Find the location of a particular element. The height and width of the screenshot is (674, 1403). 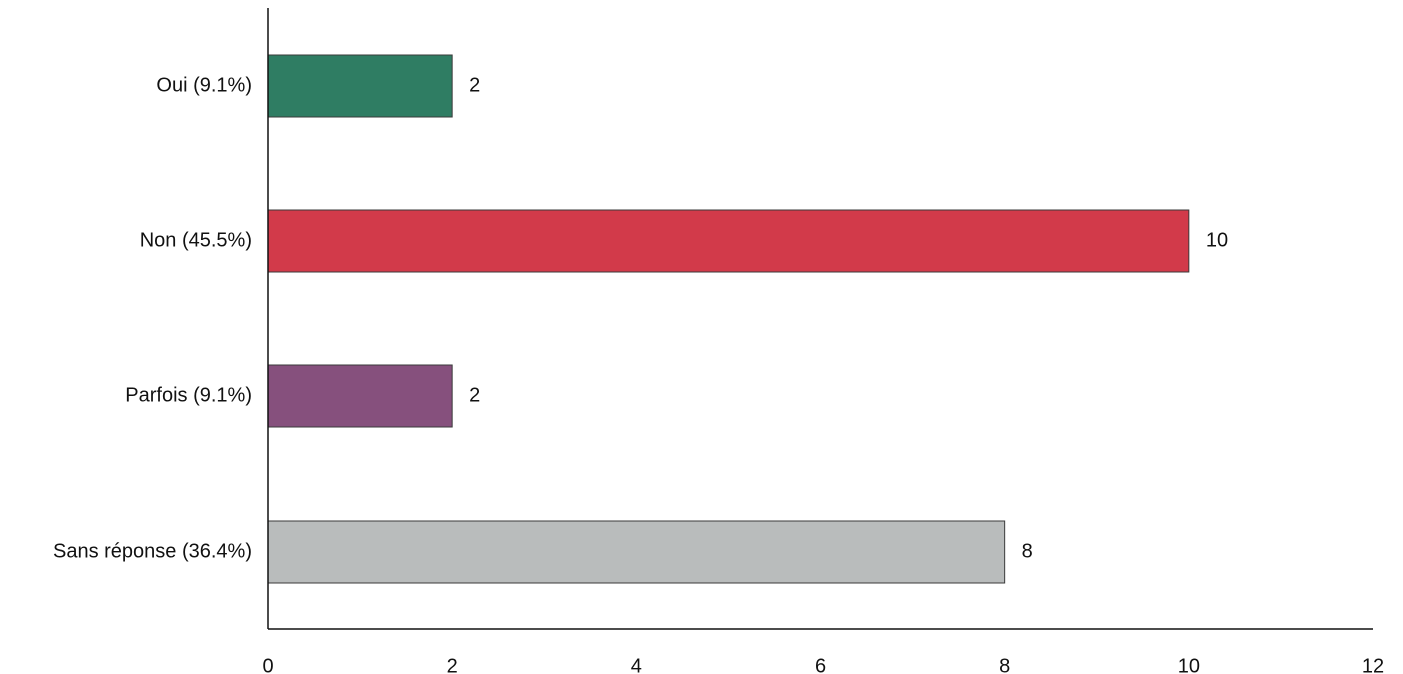

category-label-parfois: Parfois (9.1%) is located at coordinates (188, 395).